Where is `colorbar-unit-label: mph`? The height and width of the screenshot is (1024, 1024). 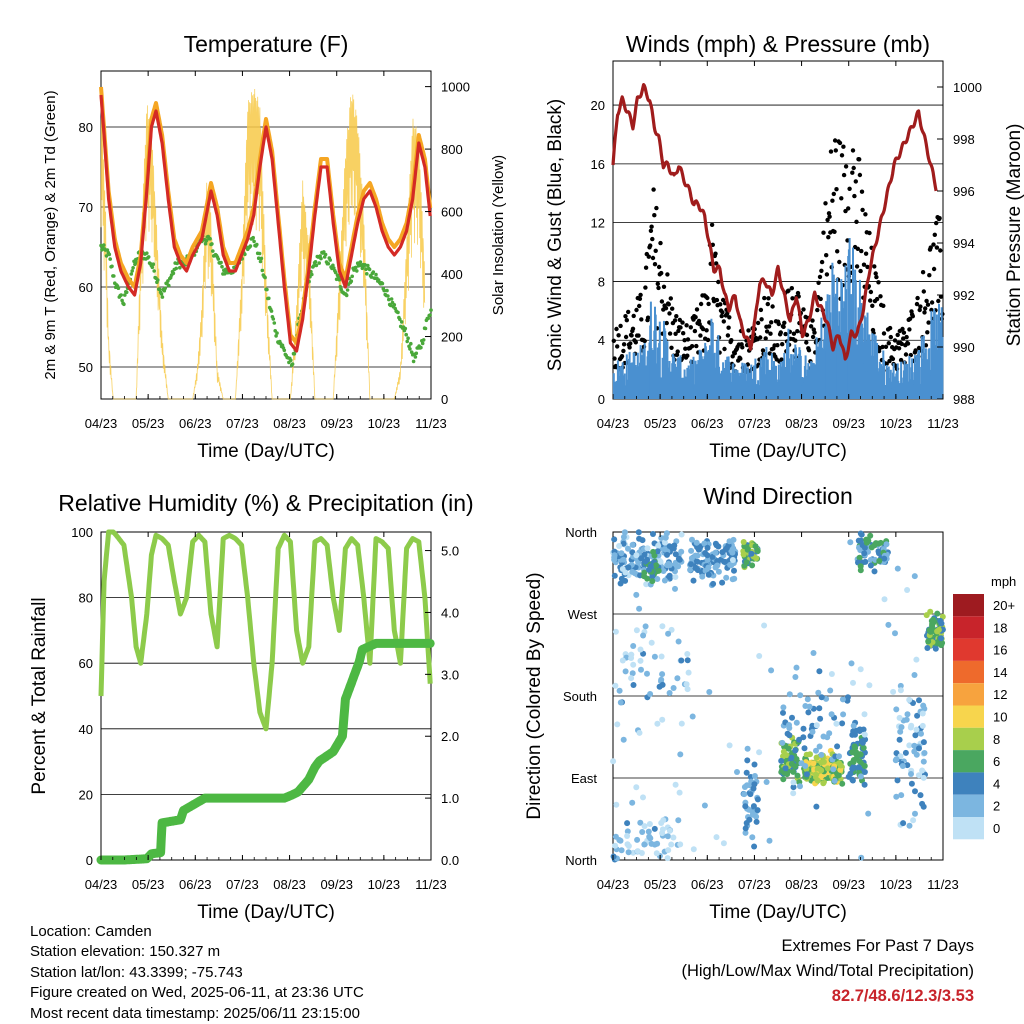
colorbar-unit-label: mph is located at coordinates (1003, 581).